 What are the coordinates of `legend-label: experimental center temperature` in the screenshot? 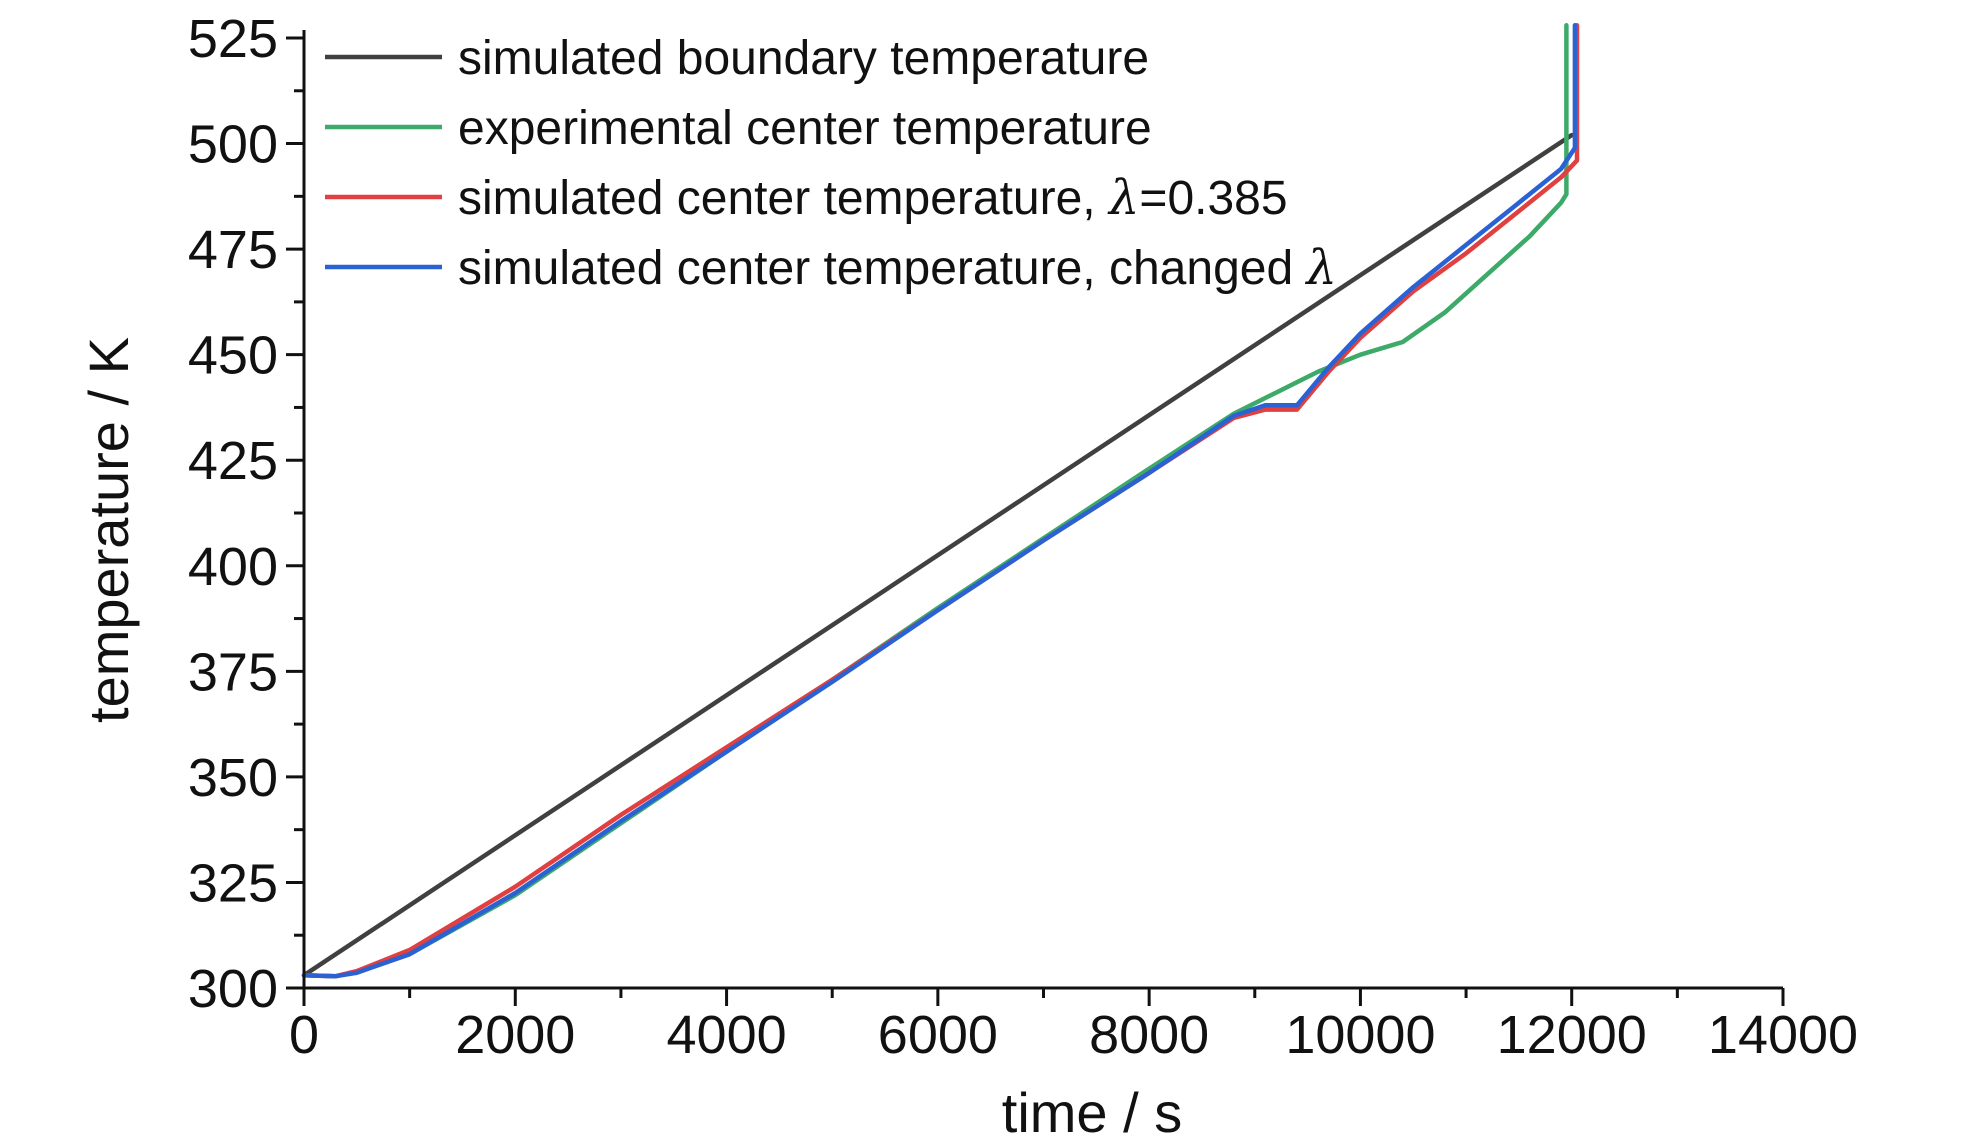 It's located at (805, 128).